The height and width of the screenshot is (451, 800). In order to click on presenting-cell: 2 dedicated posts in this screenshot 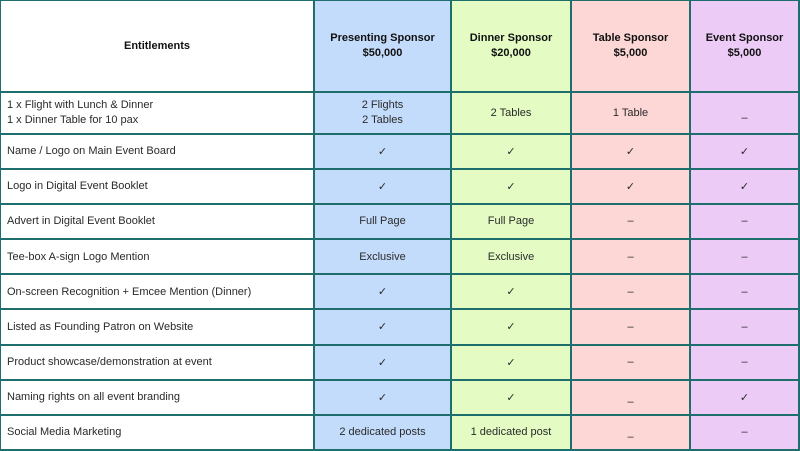, I will do `click(382, 432)`.